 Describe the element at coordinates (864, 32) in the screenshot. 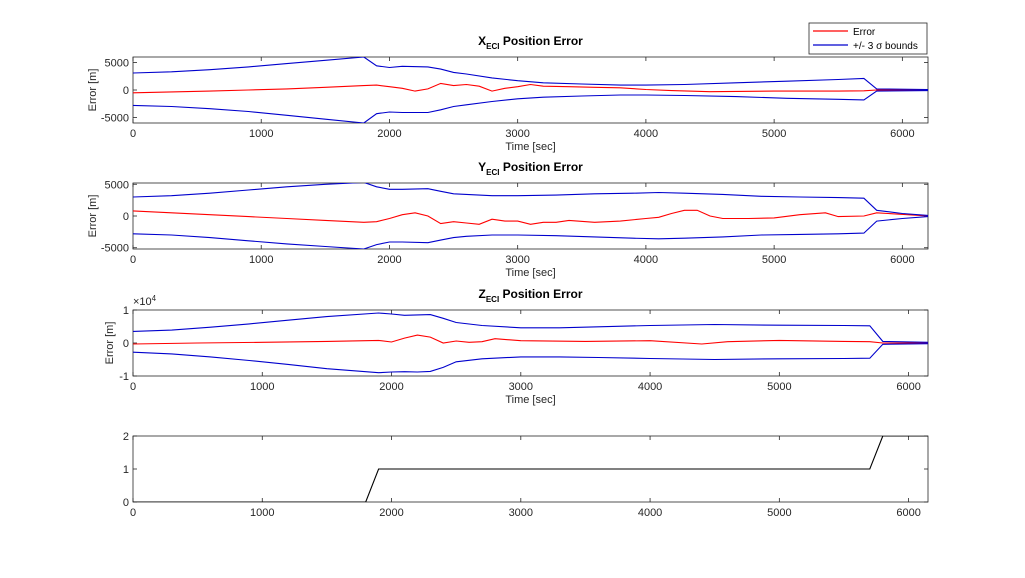

I see `legend-error-label: Error` at that location.